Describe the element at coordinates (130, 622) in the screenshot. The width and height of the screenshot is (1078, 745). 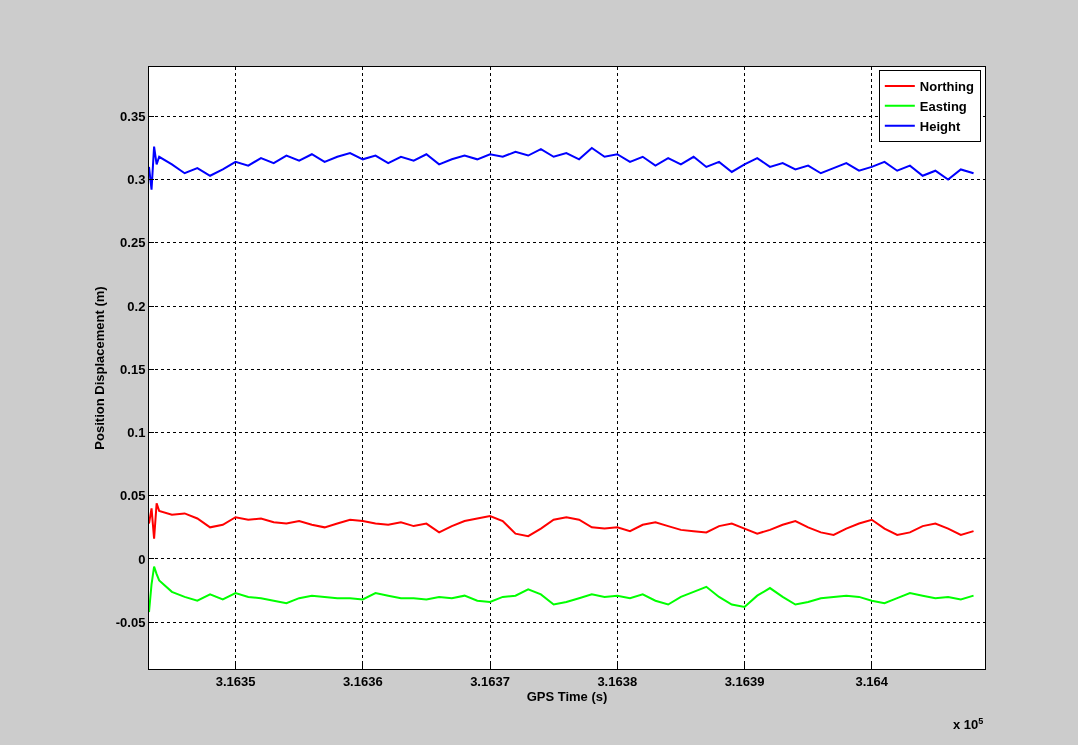
I see `y-tick-label: -0.05` at that location.